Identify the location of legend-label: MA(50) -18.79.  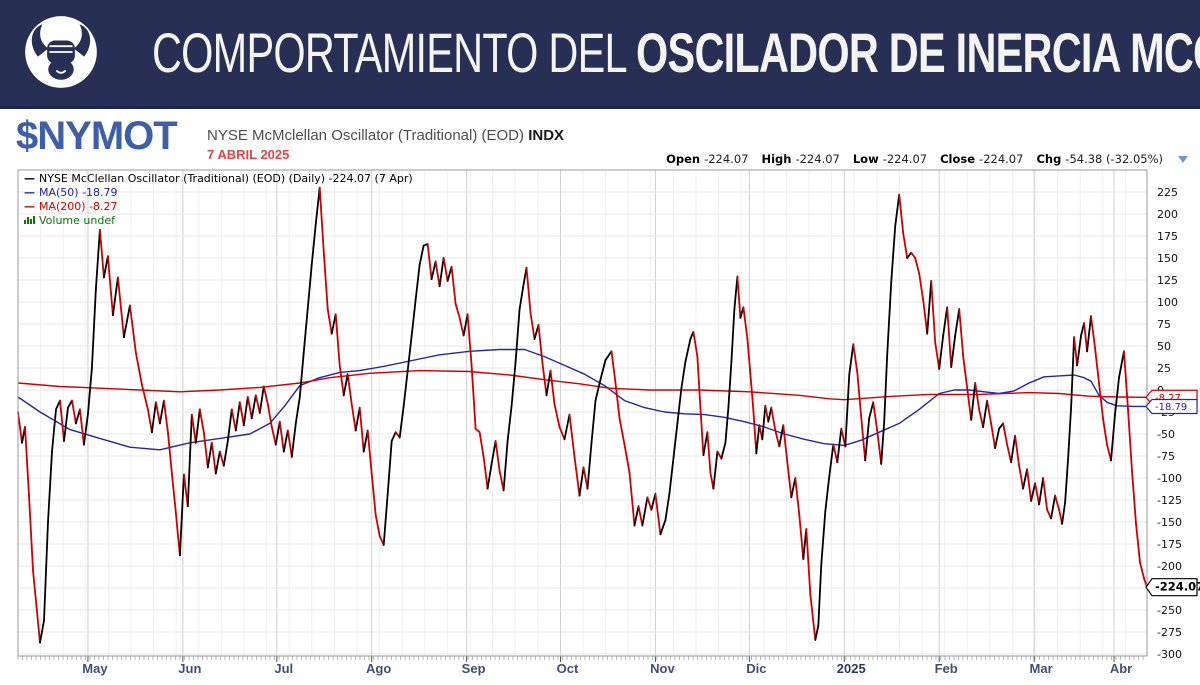
(78, 192).